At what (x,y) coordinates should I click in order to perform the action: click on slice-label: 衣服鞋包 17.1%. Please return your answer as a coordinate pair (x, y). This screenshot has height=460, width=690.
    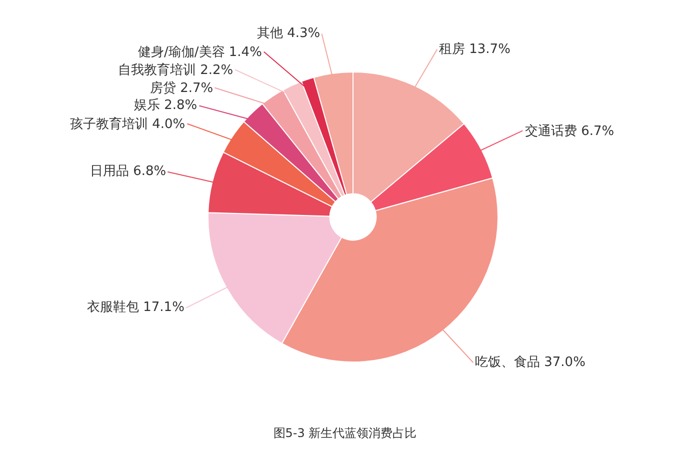
    Looking at the image, I should click on (135, 307).